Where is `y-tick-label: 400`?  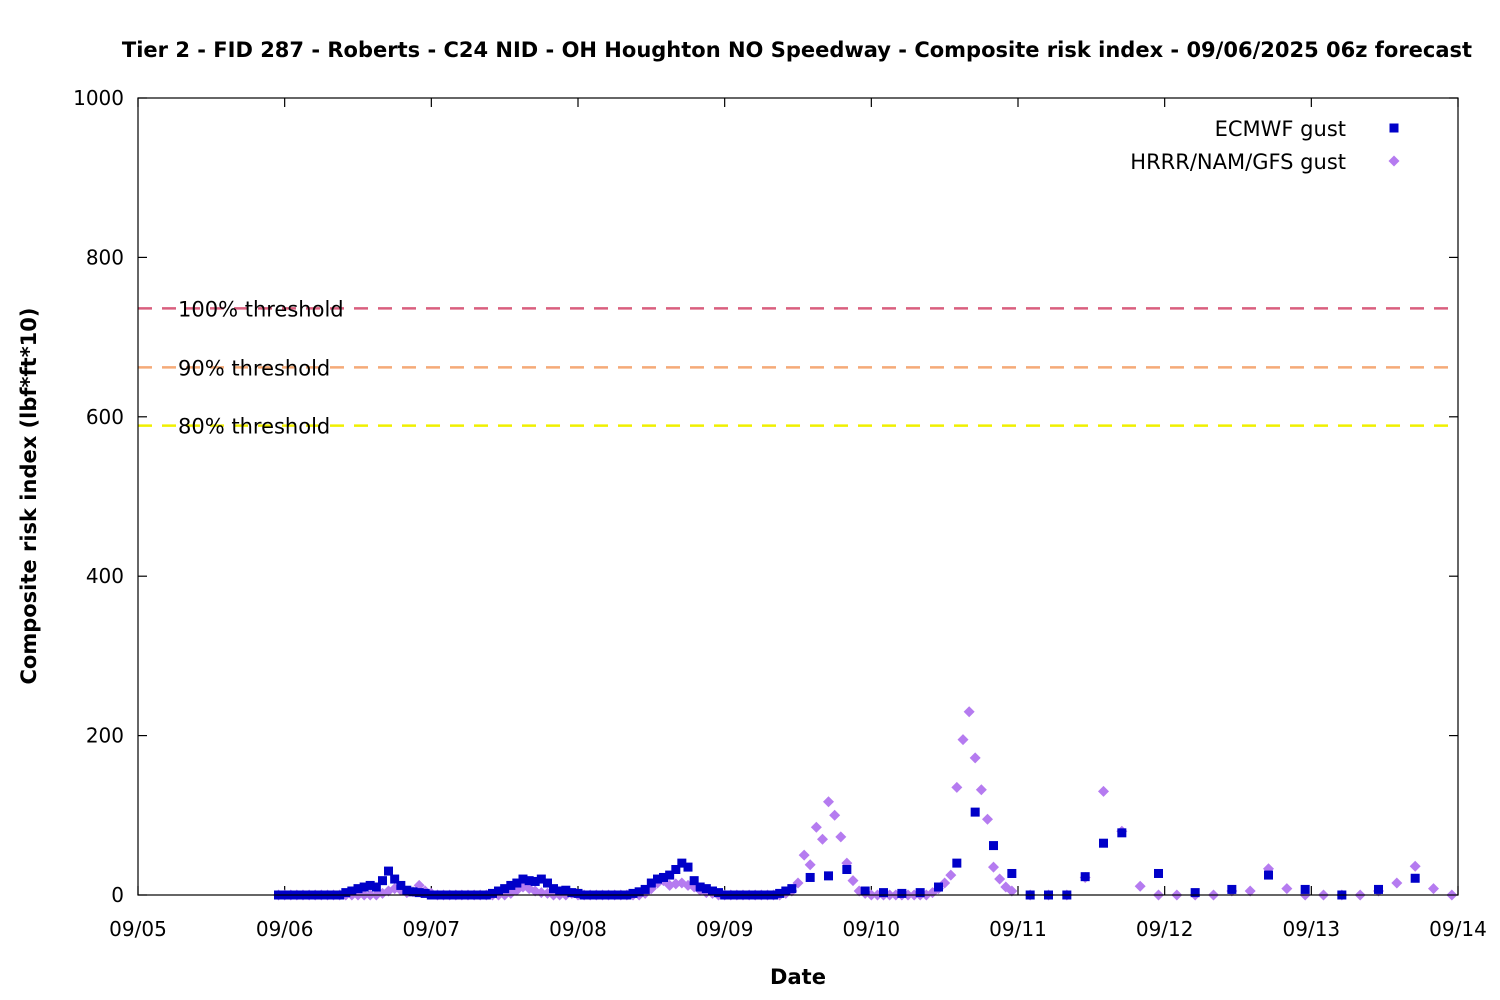
y-tick-label: 400 is located at coordinates (105, 576).